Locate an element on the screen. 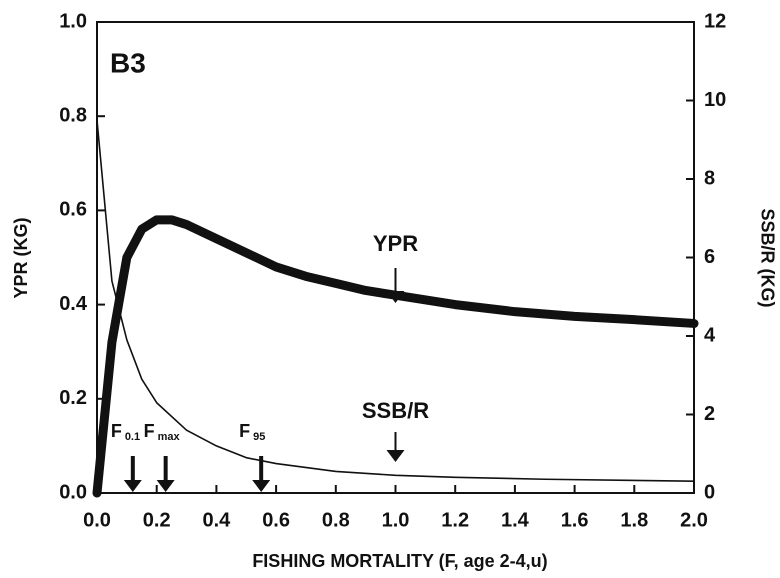  reference-label-sub: 95 is located at coordinates (259, 437).